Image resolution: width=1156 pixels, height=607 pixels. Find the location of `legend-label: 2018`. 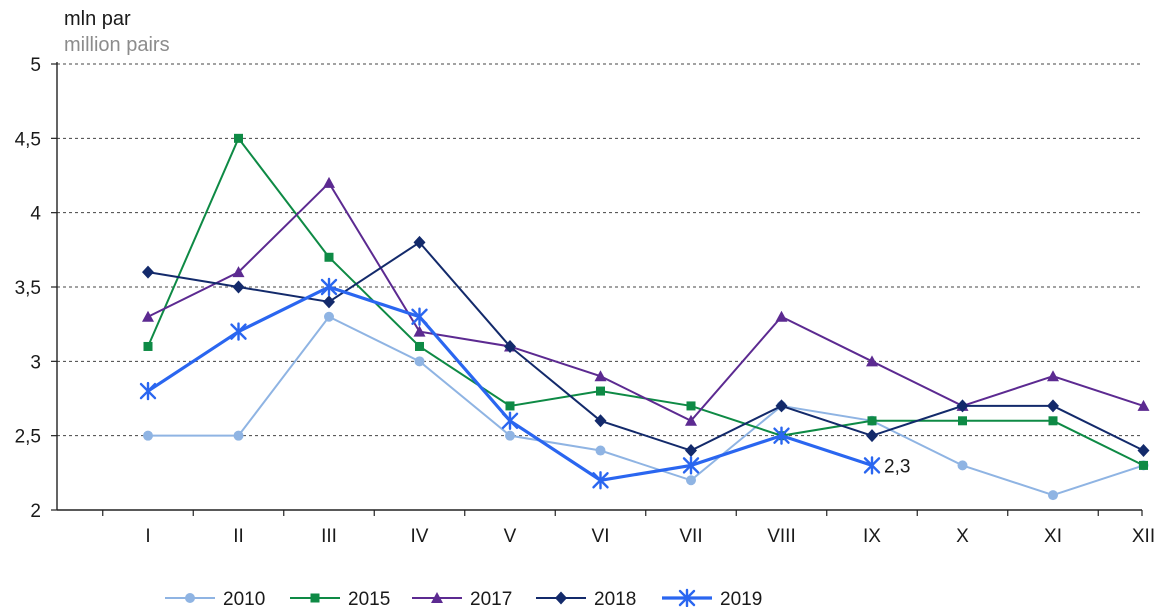

legend-label: 2018 is located at coordinates (615, 598).